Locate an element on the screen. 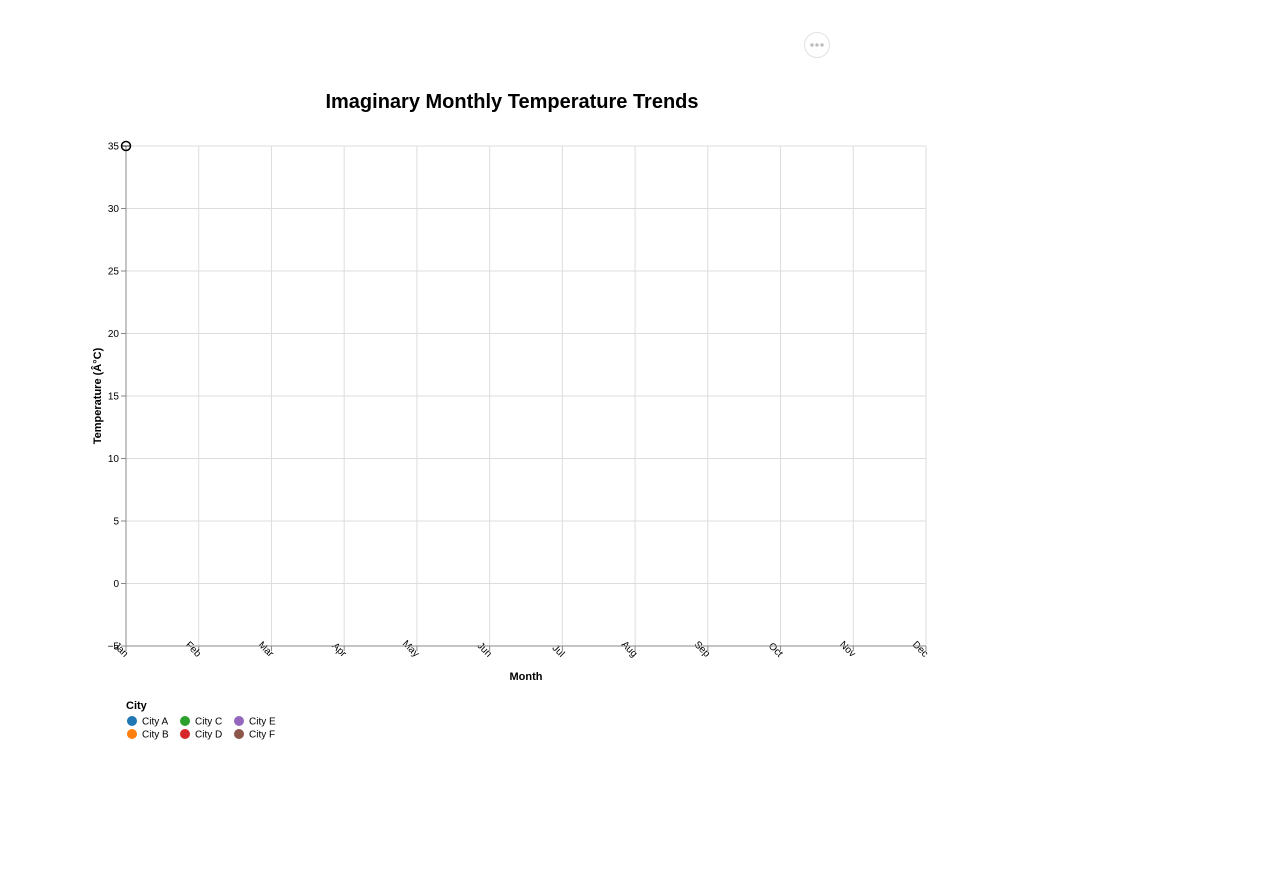 The height and width of the screenshot is (876, 1280). y-axis-title: Temperature (Â°C) is located at coordinates (97, 395).